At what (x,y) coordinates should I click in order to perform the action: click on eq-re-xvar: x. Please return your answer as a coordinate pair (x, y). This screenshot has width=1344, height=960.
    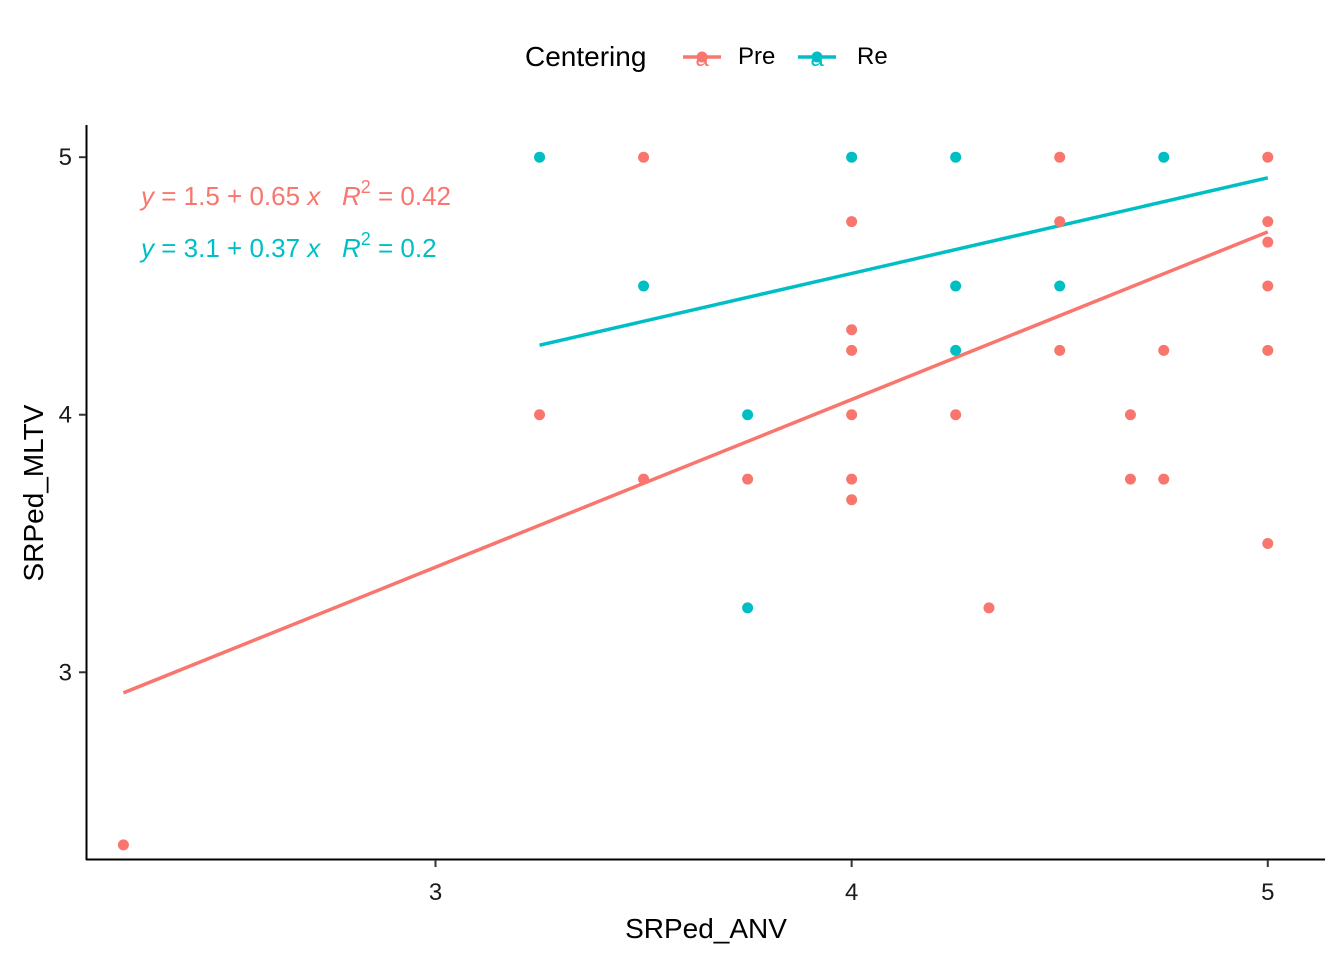
    Looking at the image, I should click on (313, 248).